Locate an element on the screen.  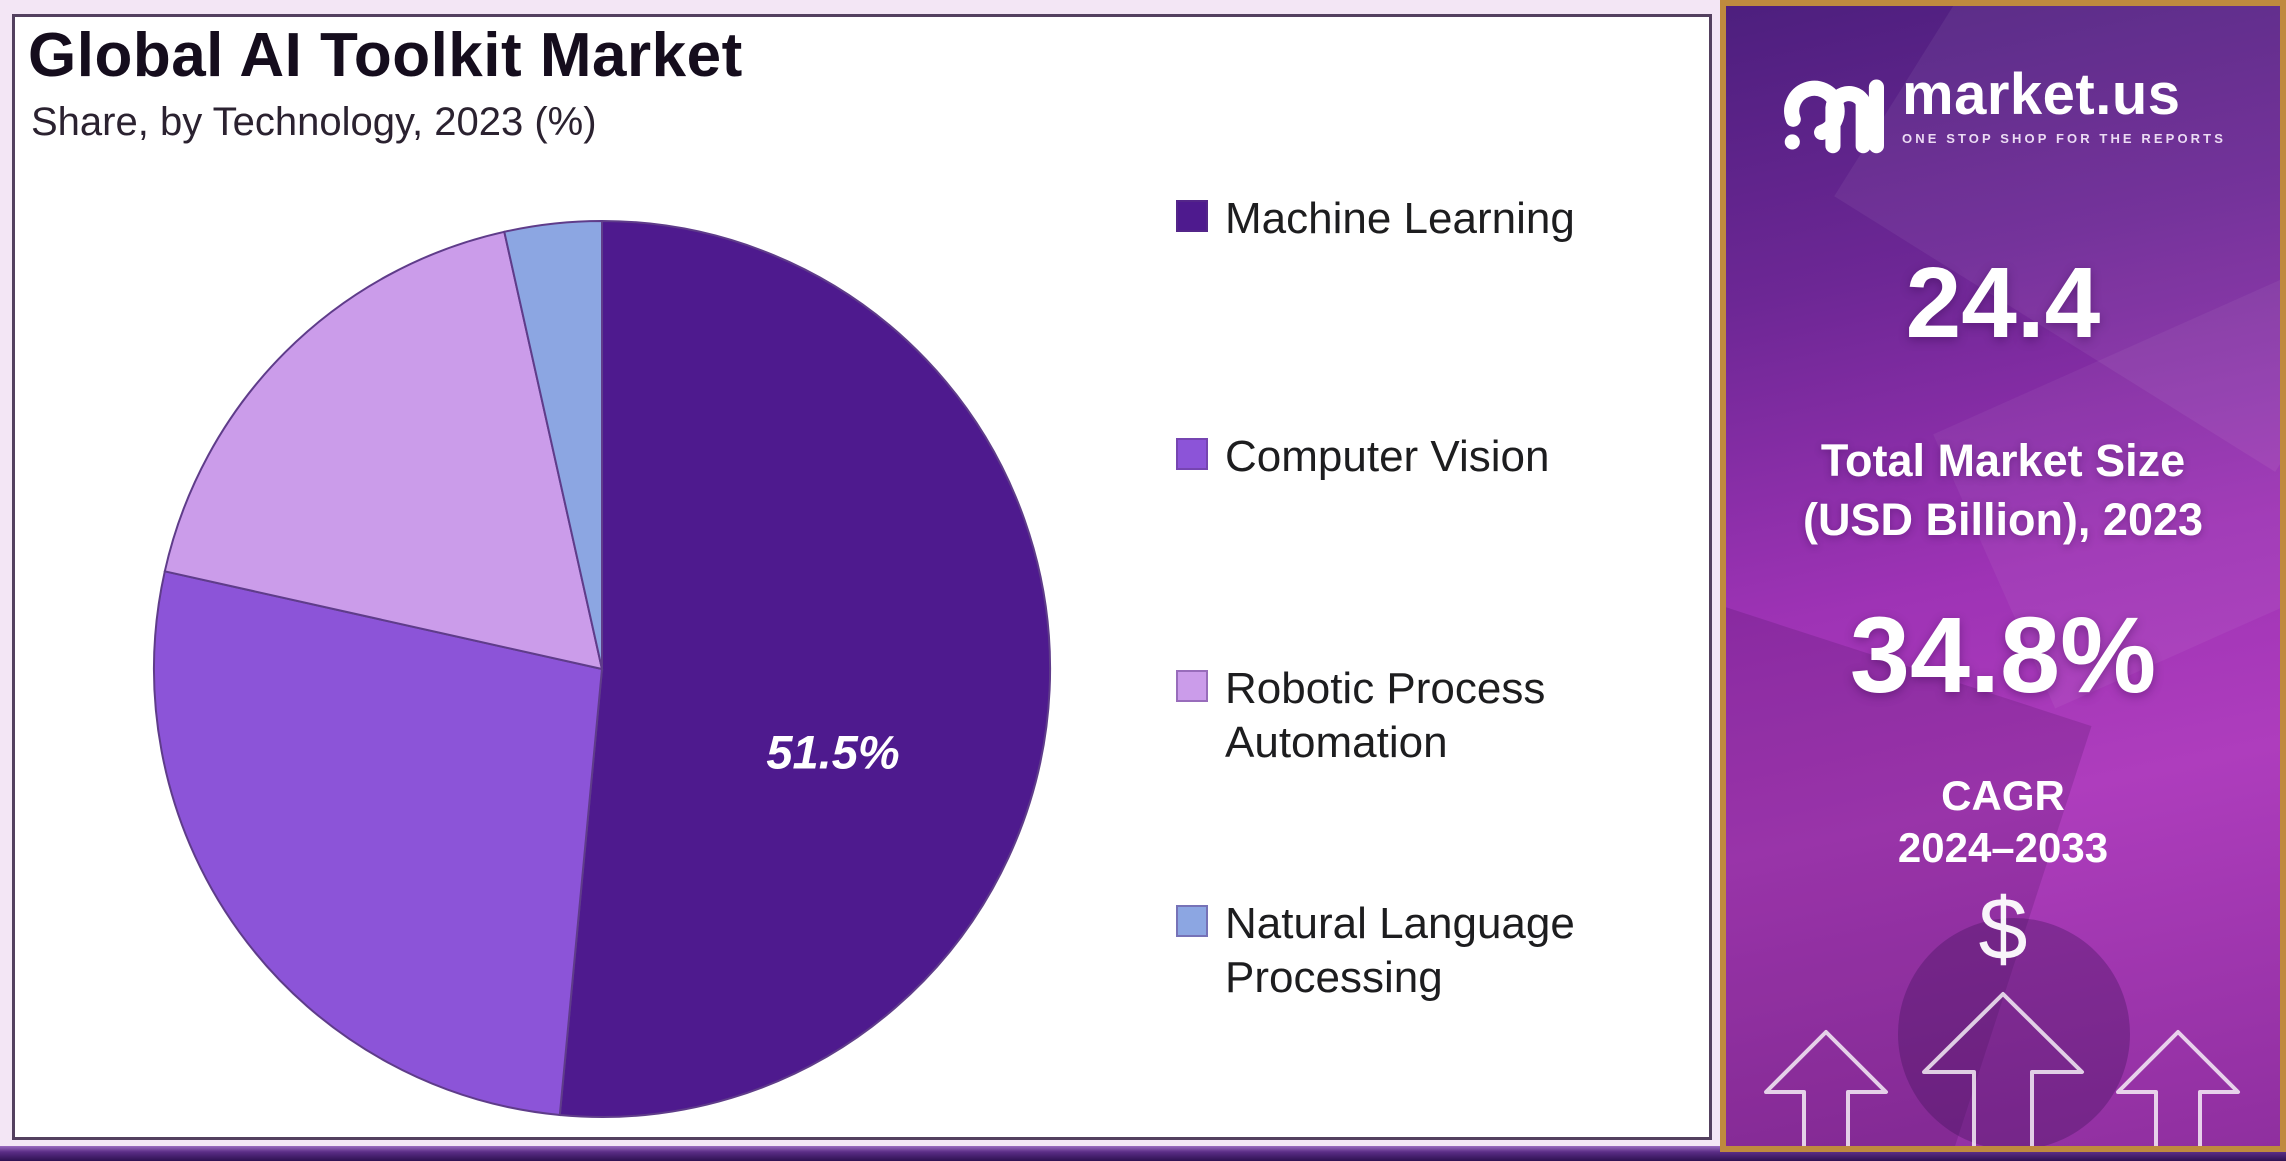
coin-circle-graphic is located at coordinates (2014, 1032).